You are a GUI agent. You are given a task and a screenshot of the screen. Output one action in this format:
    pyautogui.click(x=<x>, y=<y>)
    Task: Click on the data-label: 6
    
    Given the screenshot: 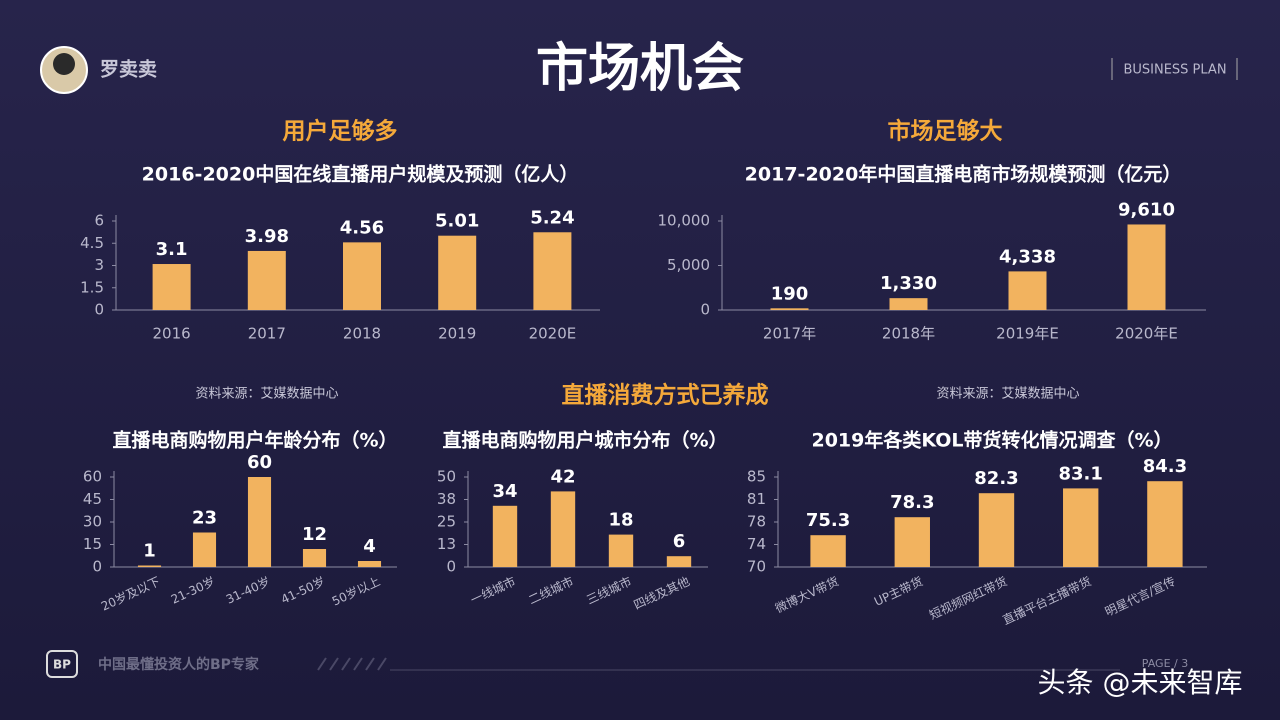 What is the action you would take?
    pyautogui.click(x=679, y=541)
    